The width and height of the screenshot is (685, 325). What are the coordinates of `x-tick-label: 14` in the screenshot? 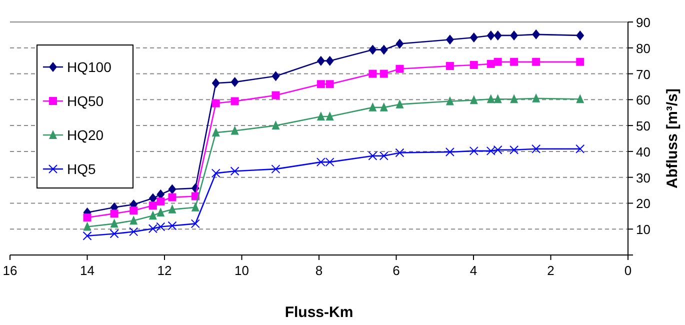 It's located at (87, 270).